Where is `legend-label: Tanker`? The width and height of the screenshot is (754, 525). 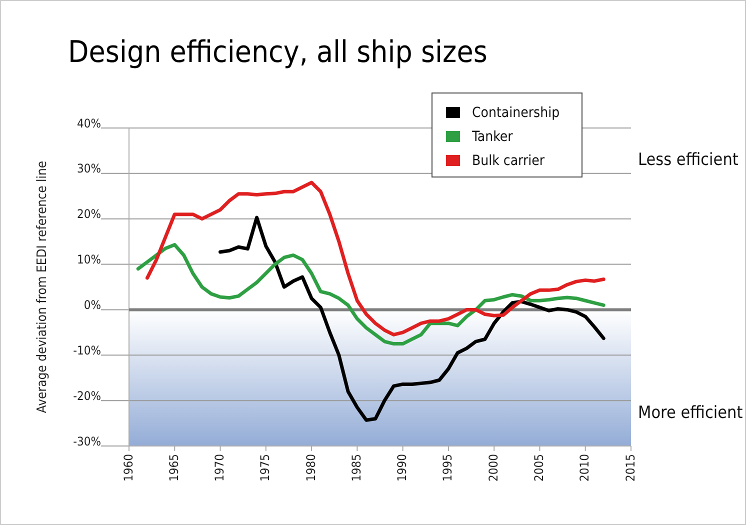 legend-label: Tanker is located at coordinates (492, 136).